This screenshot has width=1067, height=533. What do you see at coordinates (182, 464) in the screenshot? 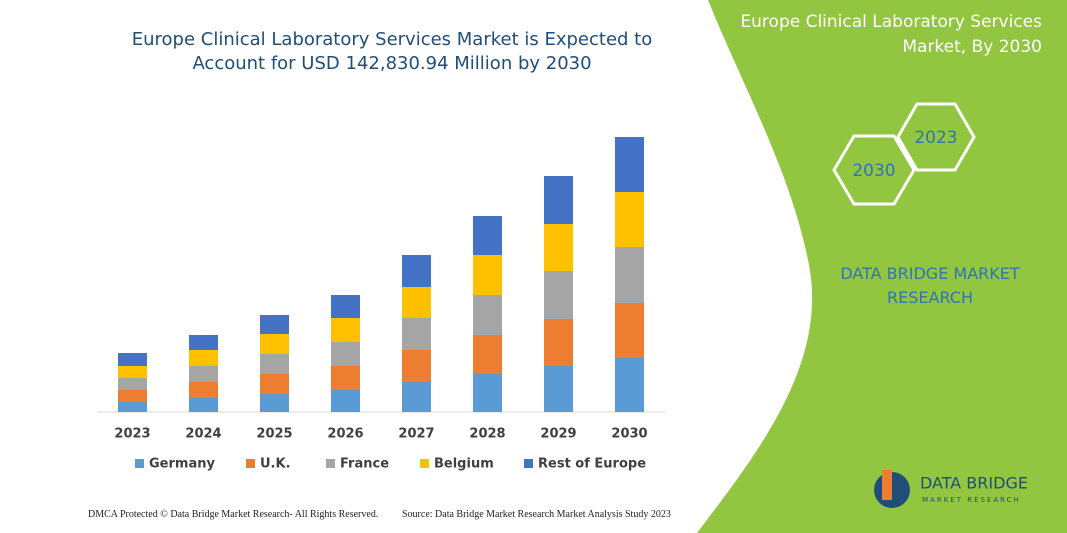
I see `legend-label: Germany` at bounding box center [182, 464].